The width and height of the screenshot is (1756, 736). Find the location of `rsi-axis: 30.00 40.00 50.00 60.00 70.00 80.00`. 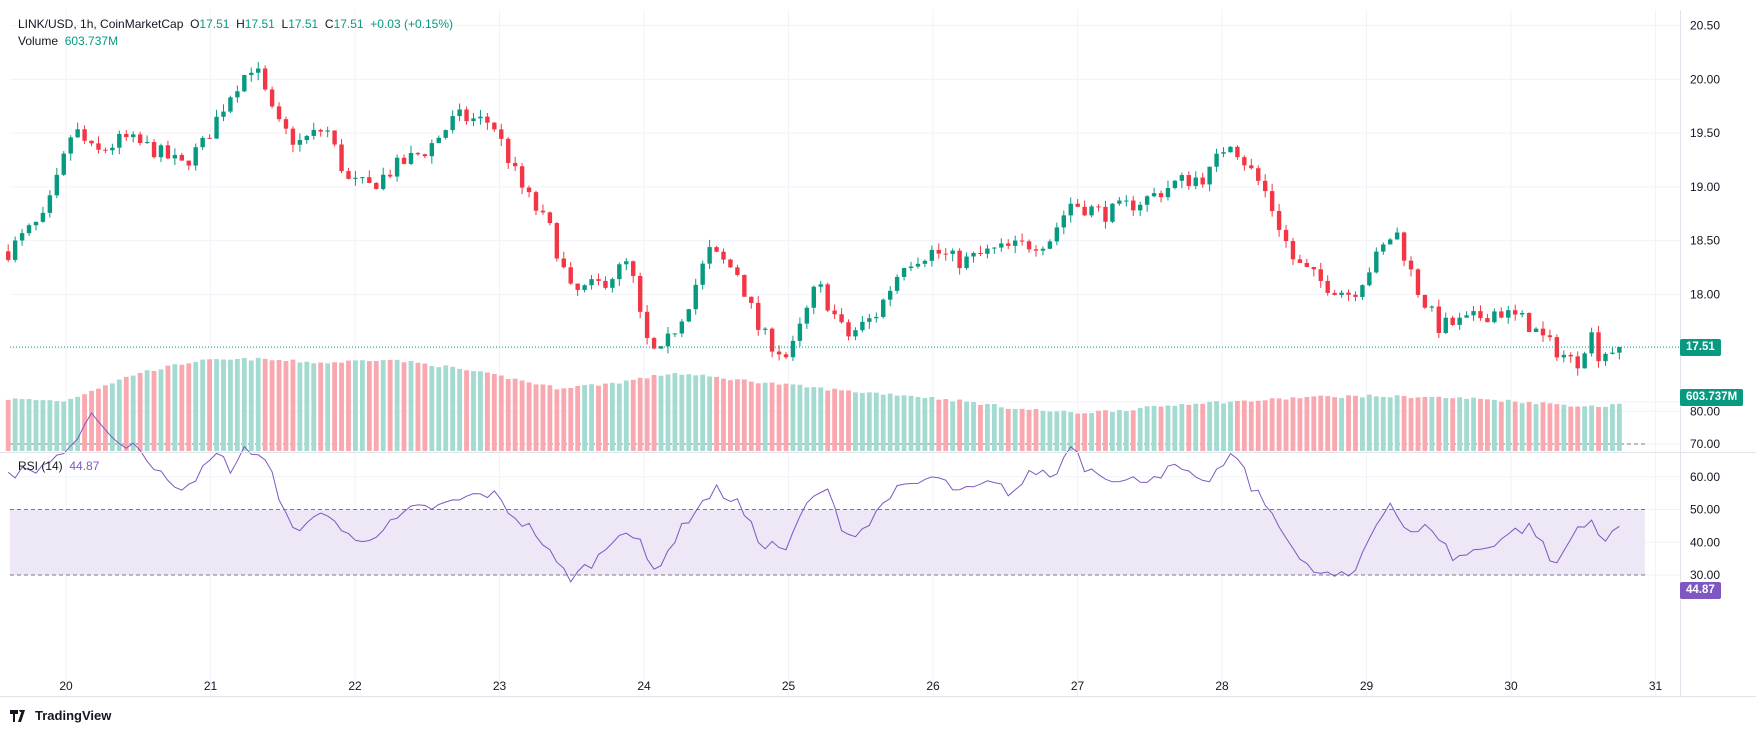

rsi-axis: 30.00 40.00 50.00 60.00 70.00 80.00 is located at coordinates (1705, 493).